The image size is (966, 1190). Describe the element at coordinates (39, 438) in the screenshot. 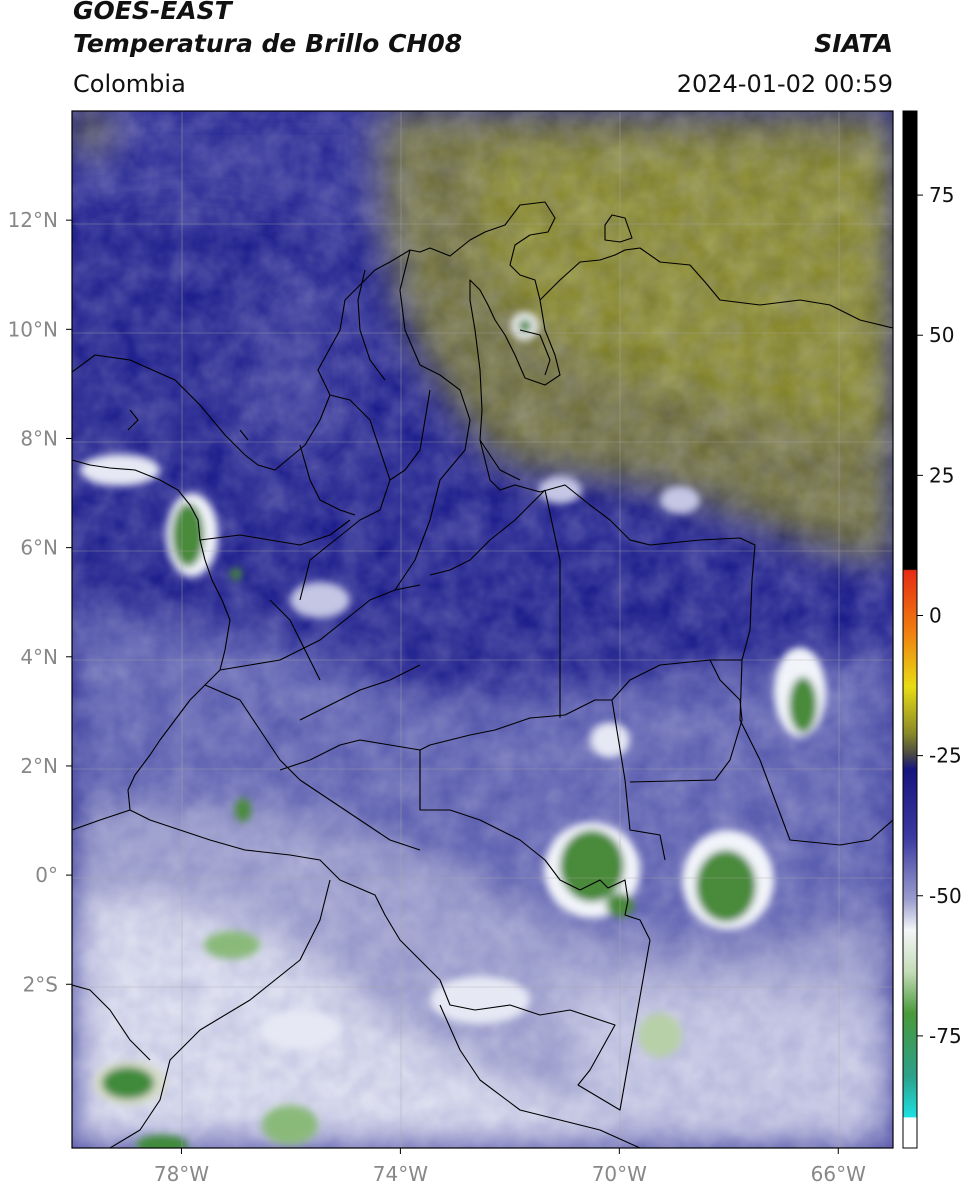

I see `lat-tick-label: 8°N` at that location.